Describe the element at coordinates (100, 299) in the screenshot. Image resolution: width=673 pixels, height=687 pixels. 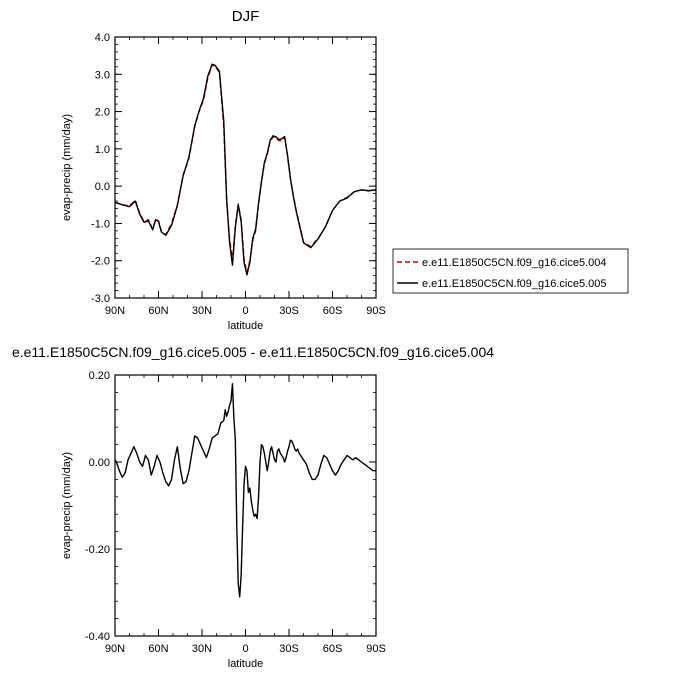
I see `y-tick-label: -3.0` at that location.